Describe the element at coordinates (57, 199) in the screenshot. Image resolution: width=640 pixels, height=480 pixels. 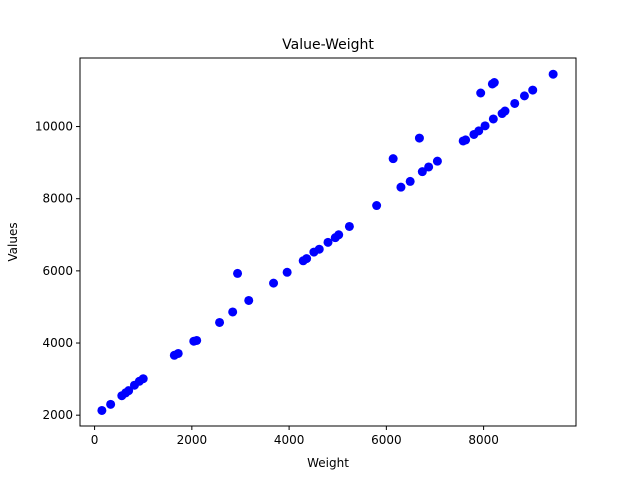
I see `y-tick-label-3: 8000` at that location.